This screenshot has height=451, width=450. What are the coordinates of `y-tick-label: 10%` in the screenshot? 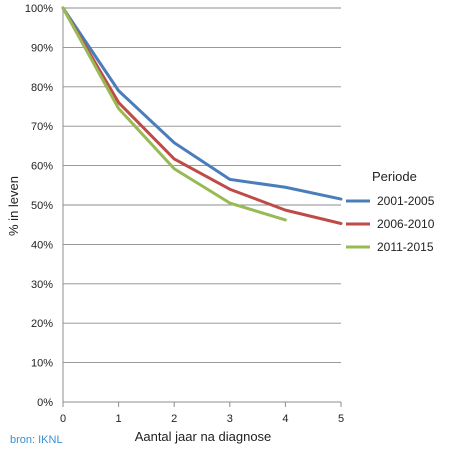 It's located at (42, 364).